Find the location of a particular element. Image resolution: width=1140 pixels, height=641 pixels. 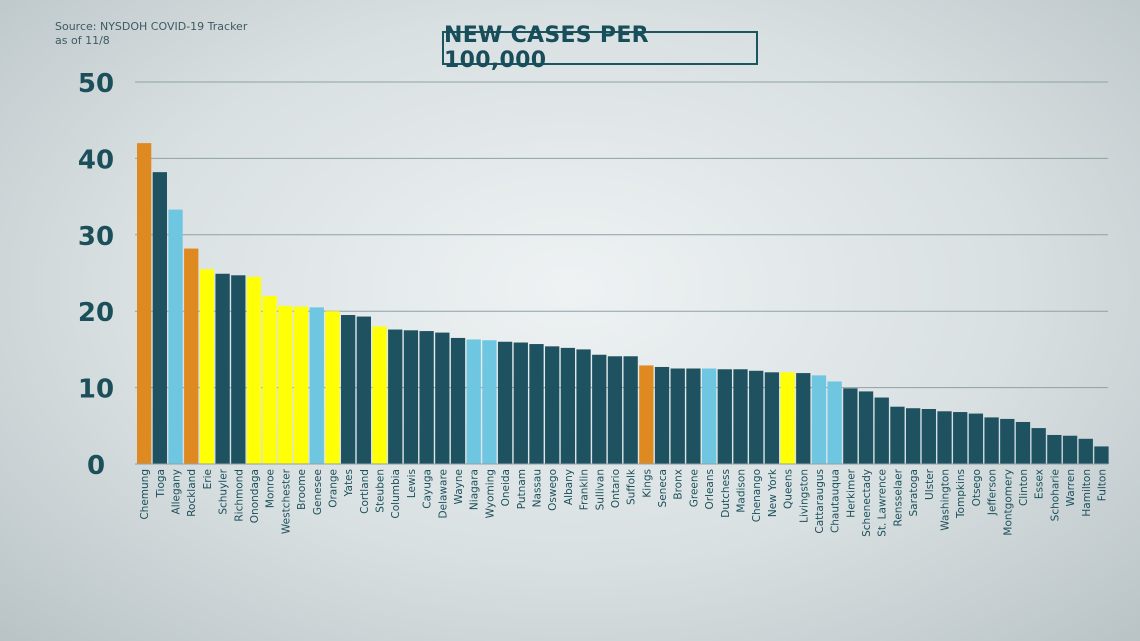

x-tick-label: Schuyler is located at coordinates (224, 491).